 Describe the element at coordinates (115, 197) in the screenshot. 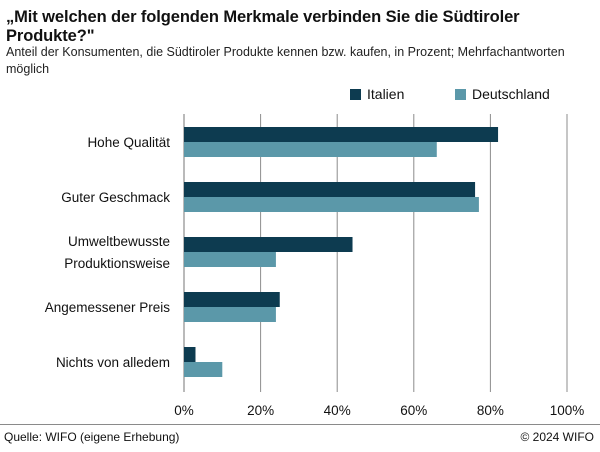

I see `category-label-1: Guter Geschmack` at that location.